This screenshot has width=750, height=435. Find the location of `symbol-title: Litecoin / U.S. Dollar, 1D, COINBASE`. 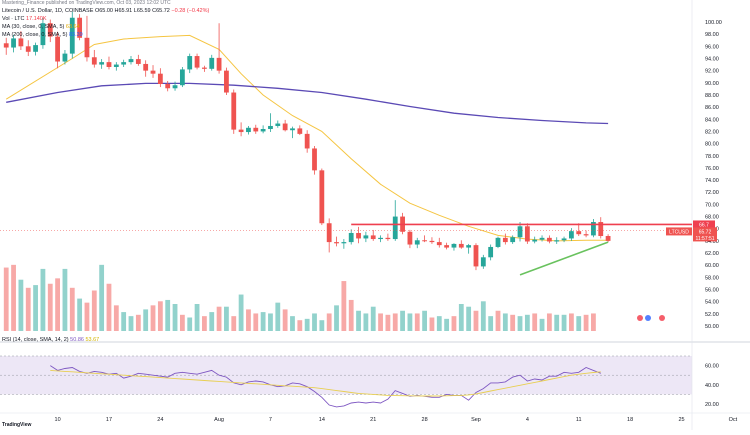

symbol-title: Litecoin / U.S. Dollar, 1D, COINBASE is located at coordinates (48, 11).